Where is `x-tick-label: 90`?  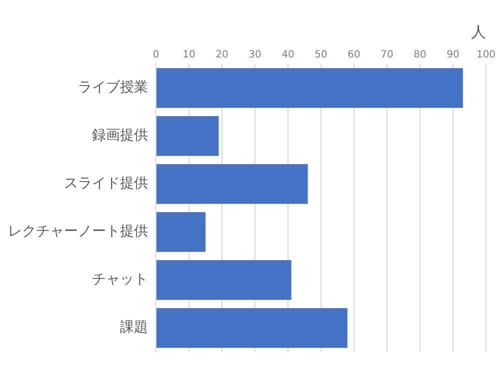 x-tick-label: 90 is located at coordinates (453, 55).